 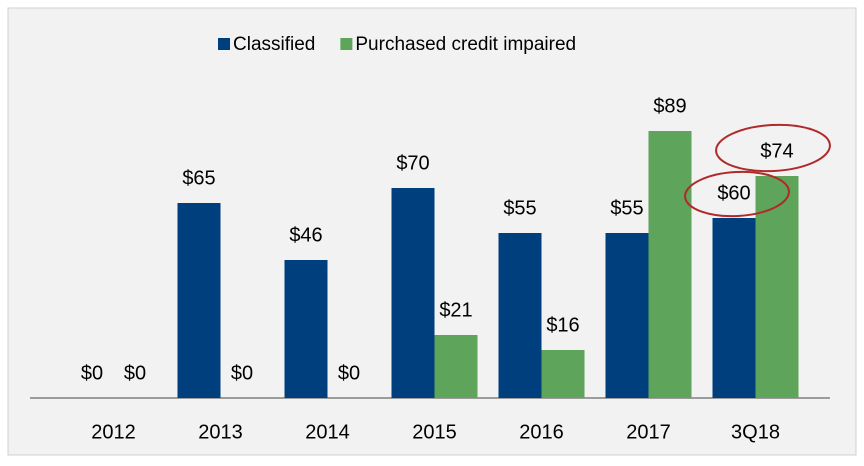 What do you see at coordinates (327, 432) in the screenshot?
I see `x-tick-label: 2014` at bounding box center [327, 432].